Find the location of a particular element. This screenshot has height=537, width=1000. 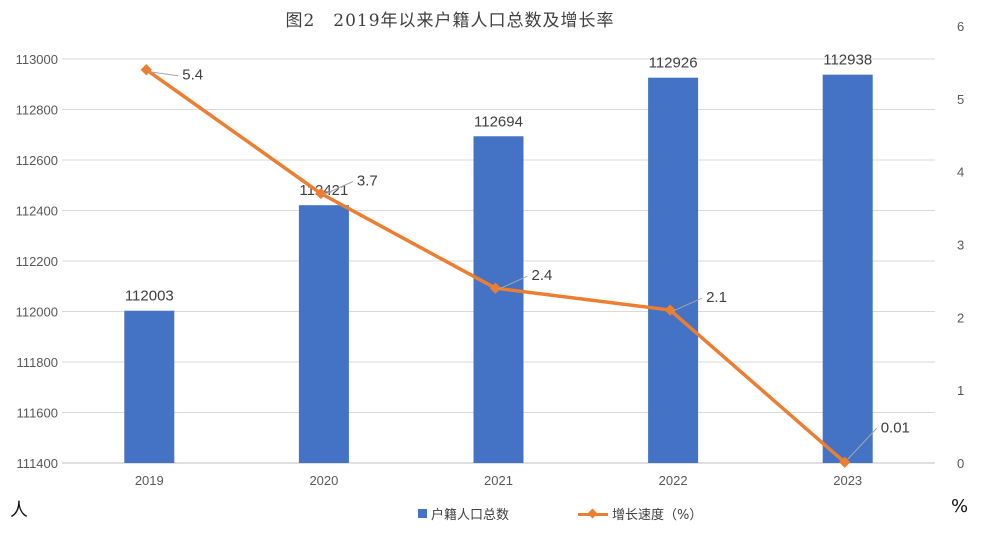

x-axis-tick-label: 2022 is located at coordinates (673, 480).